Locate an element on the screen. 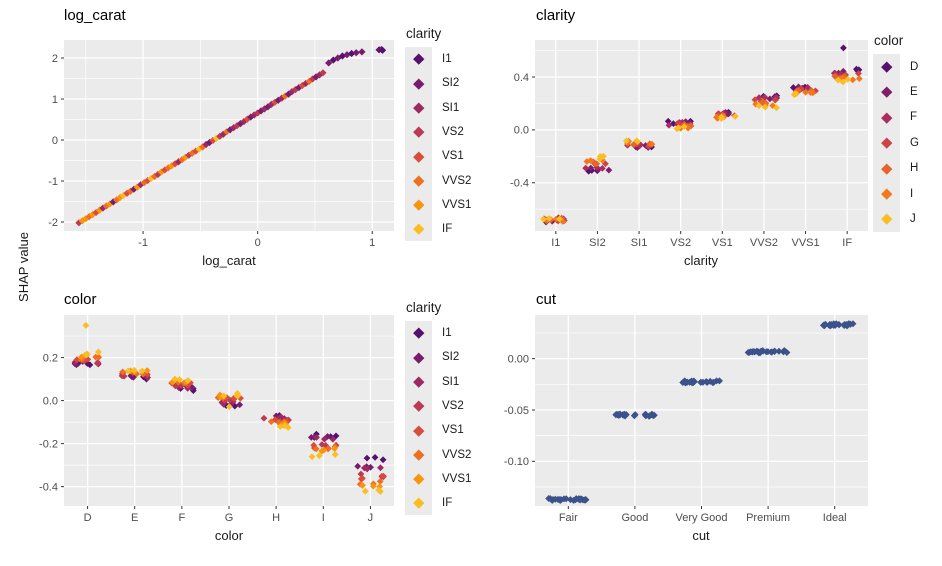 The height and width of the screenshot is (566, 942). legend-item: SI1 is located at coordinates (438, 107).